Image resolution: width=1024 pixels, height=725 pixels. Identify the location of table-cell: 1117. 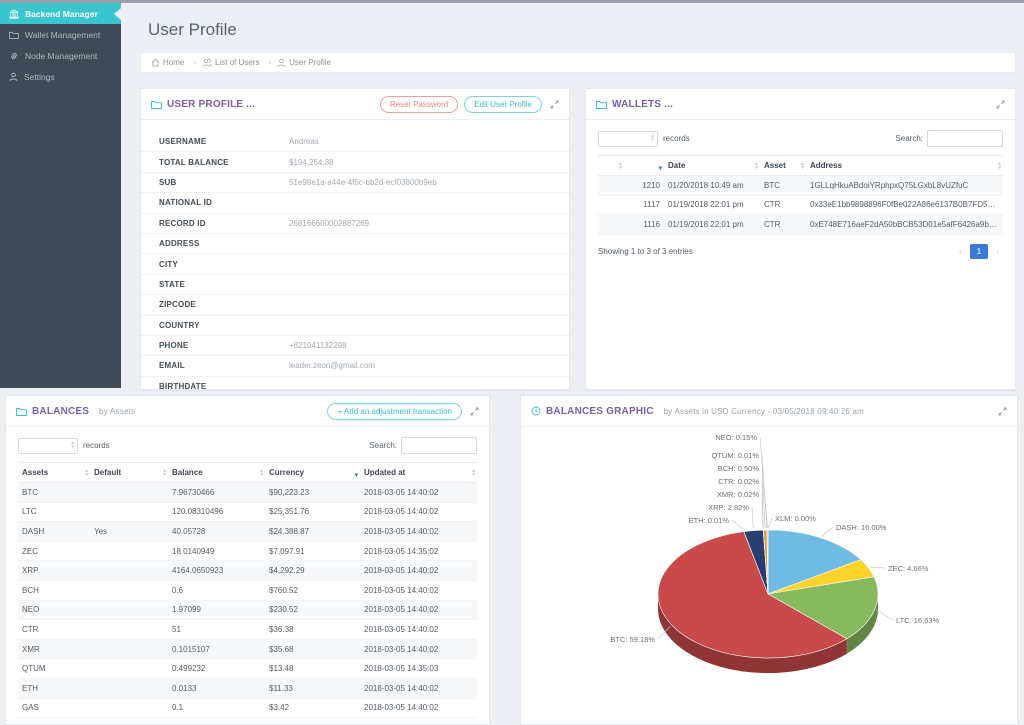
(651, 205).